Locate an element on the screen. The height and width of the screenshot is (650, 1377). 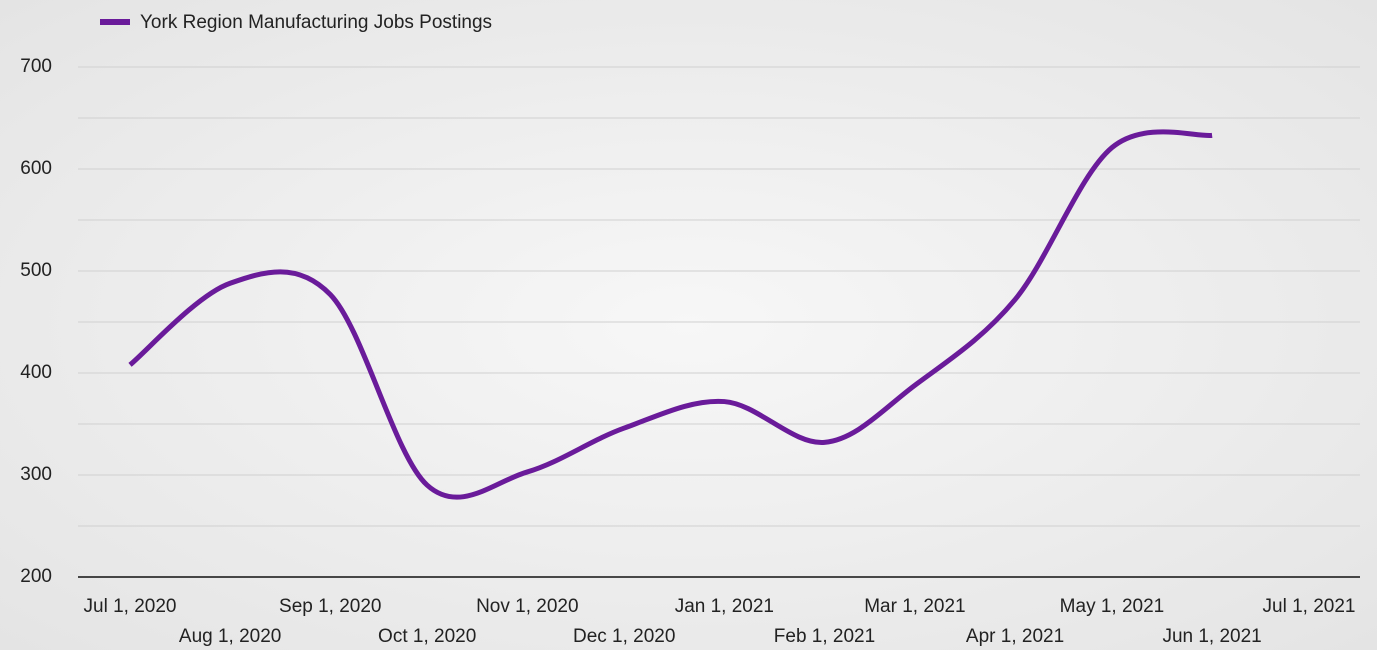
x-tick-label: Jan 1, 2021 is located at coordinates (724, 606).